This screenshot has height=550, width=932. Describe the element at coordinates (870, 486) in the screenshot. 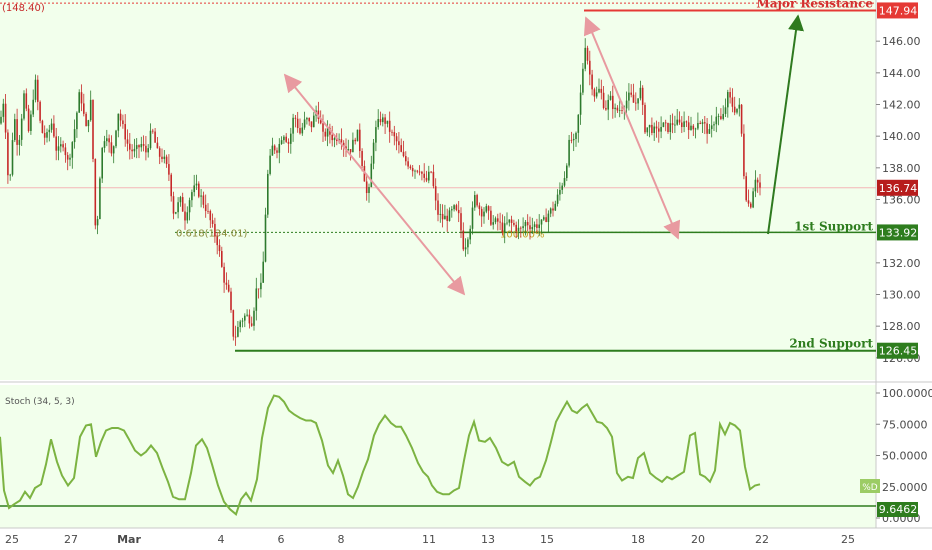

I see `stoch-series-badge` at that location.